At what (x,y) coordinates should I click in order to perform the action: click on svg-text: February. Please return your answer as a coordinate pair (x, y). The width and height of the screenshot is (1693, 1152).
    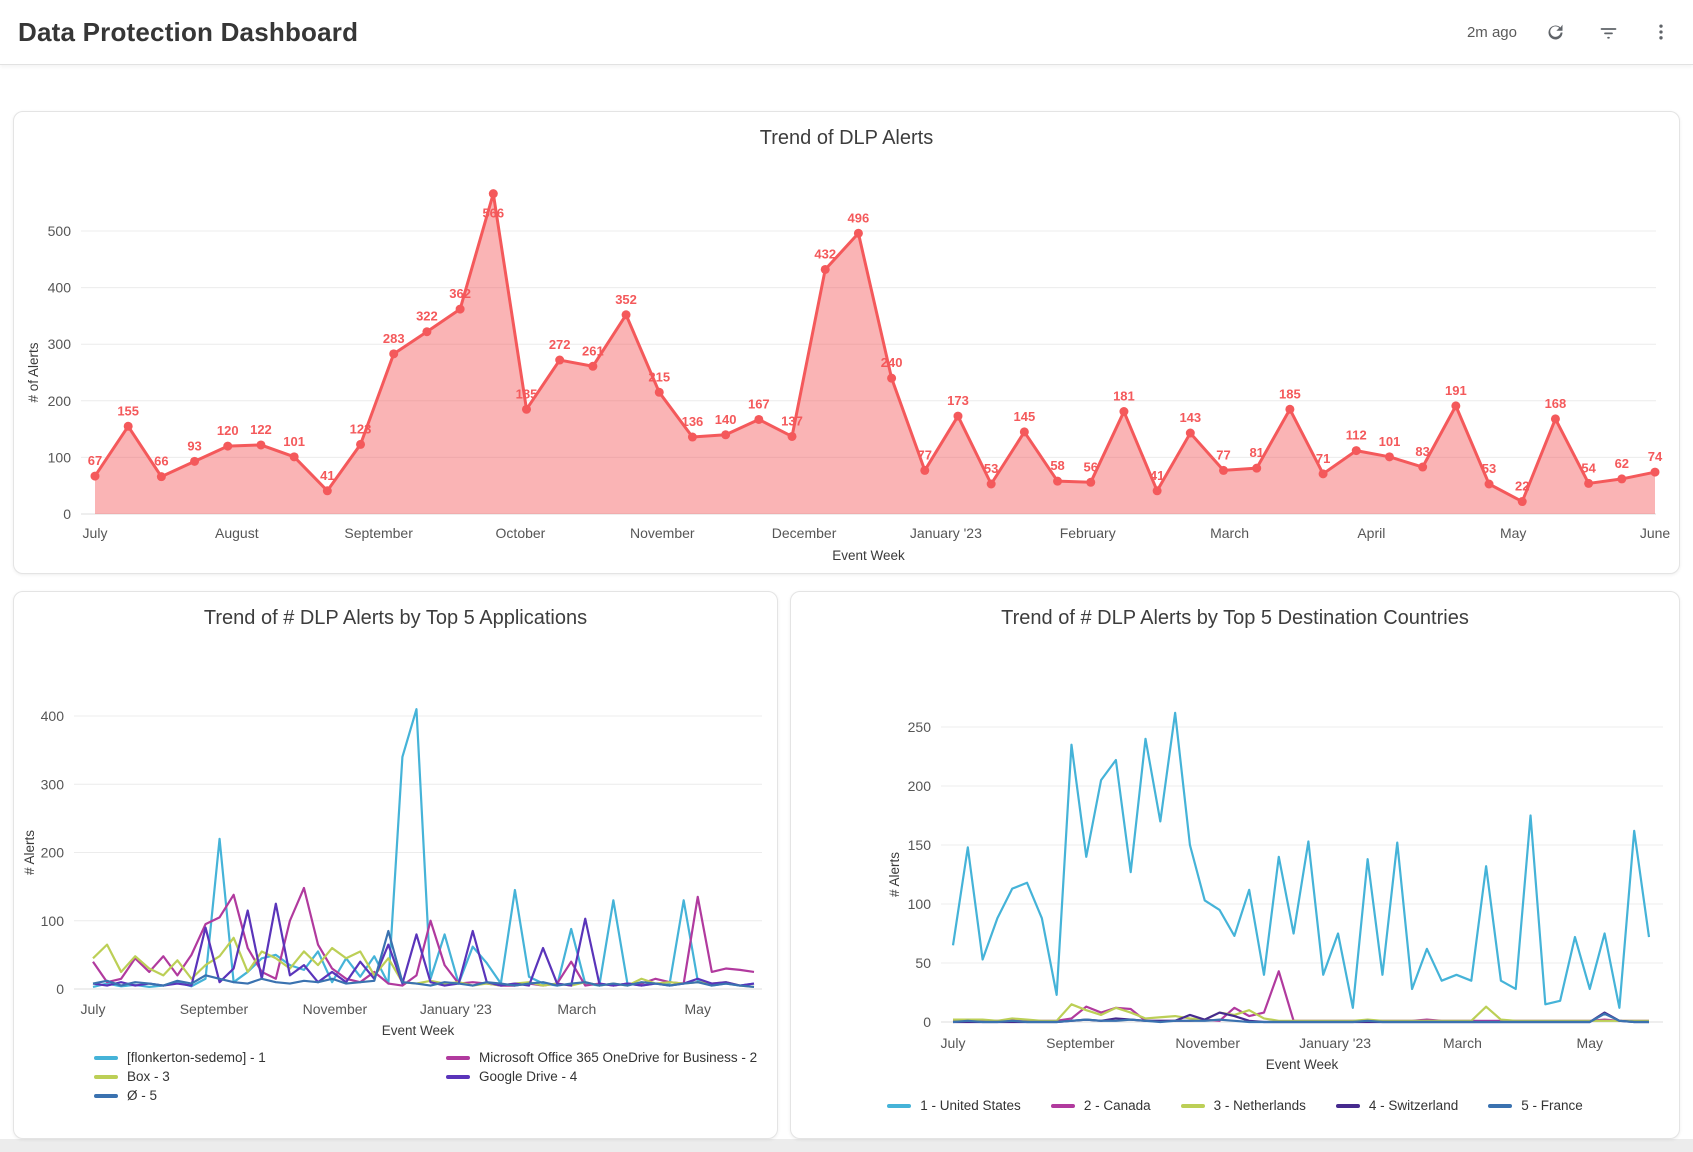
    Looking at the image, I should click on (1087, 533).